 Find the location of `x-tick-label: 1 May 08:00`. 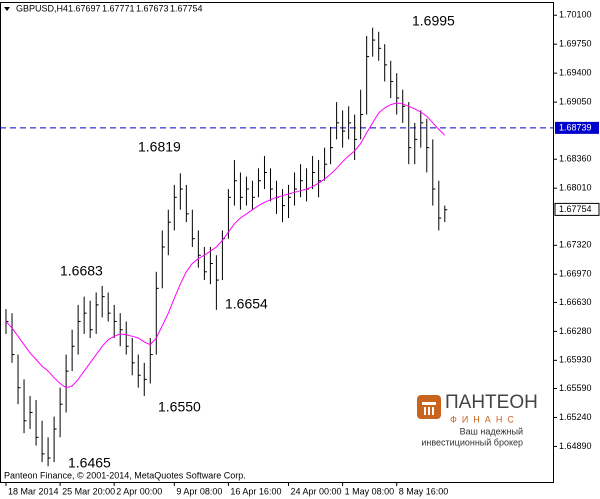

x-tick-label: 1 May 08:00 is located at coordinates (370, 491).